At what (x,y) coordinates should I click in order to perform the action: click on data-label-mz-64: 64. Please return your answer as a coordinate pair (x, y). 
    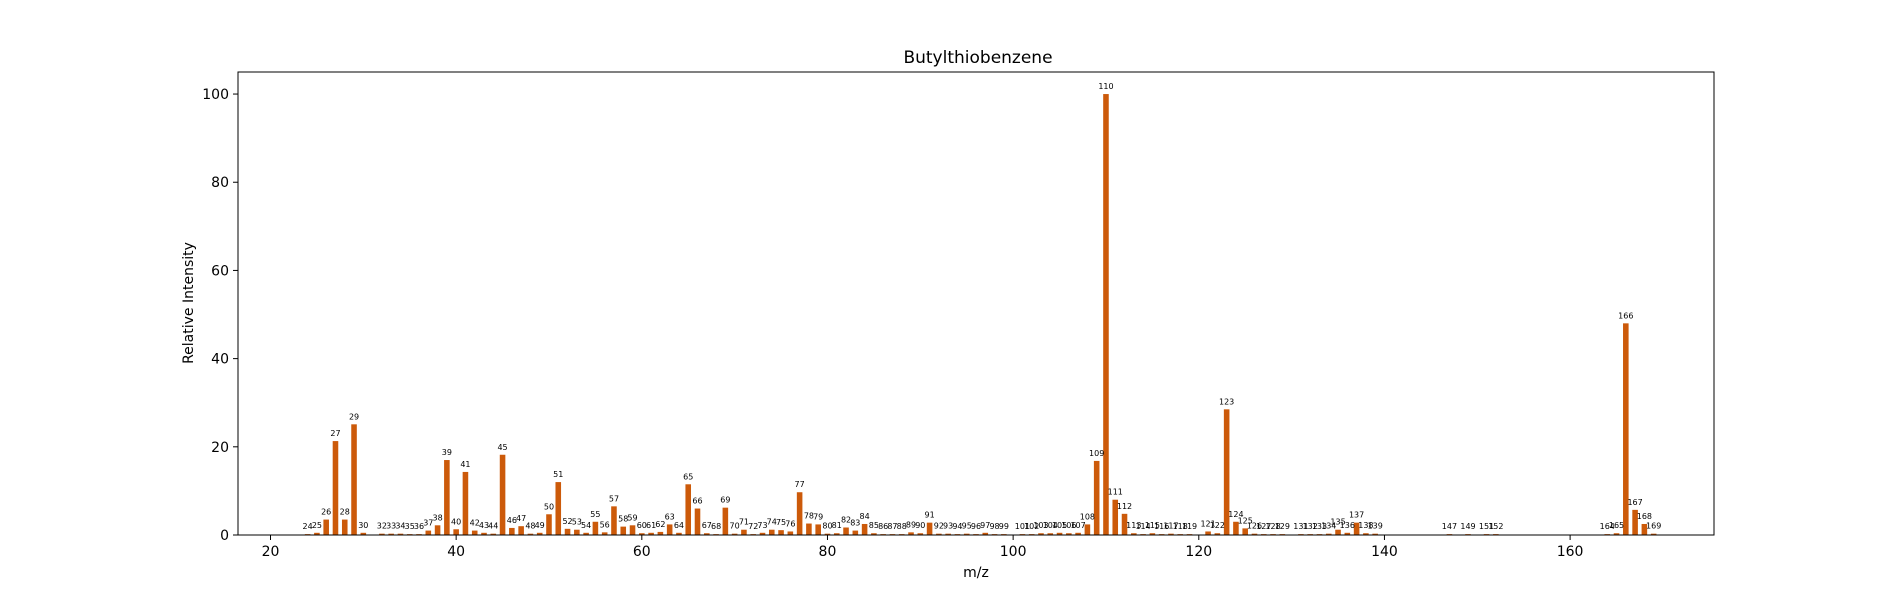
    Looking at the image, I should click on (679, 525).